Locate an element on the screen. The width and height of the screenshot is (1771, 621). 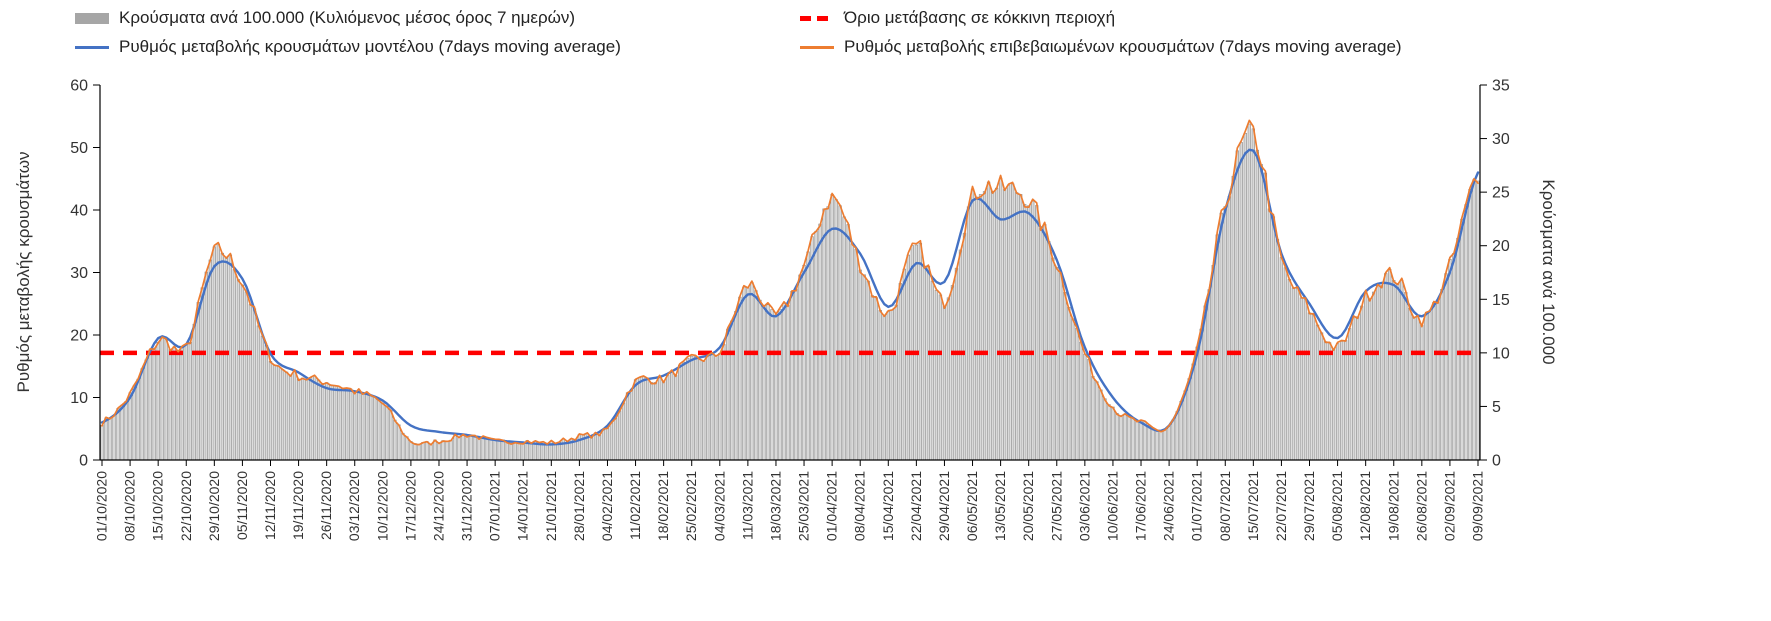
left-tick-label: 60 is located at coordinates (79, 86).